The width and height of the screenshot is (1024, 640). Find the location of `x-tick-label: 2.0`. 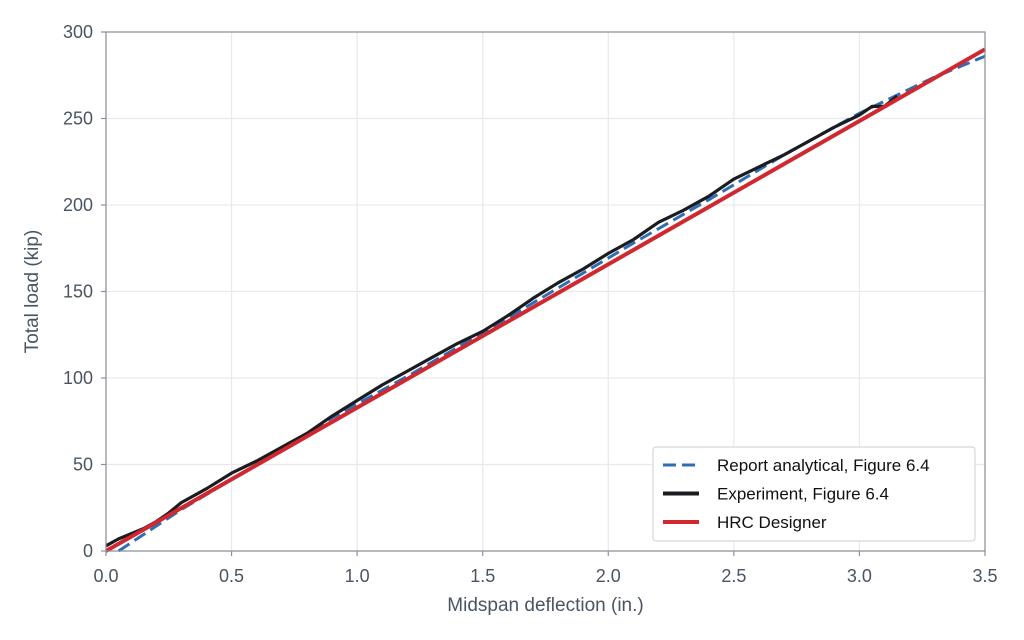

x-tick-label: 2.0 is located at coordinates (608, 576).